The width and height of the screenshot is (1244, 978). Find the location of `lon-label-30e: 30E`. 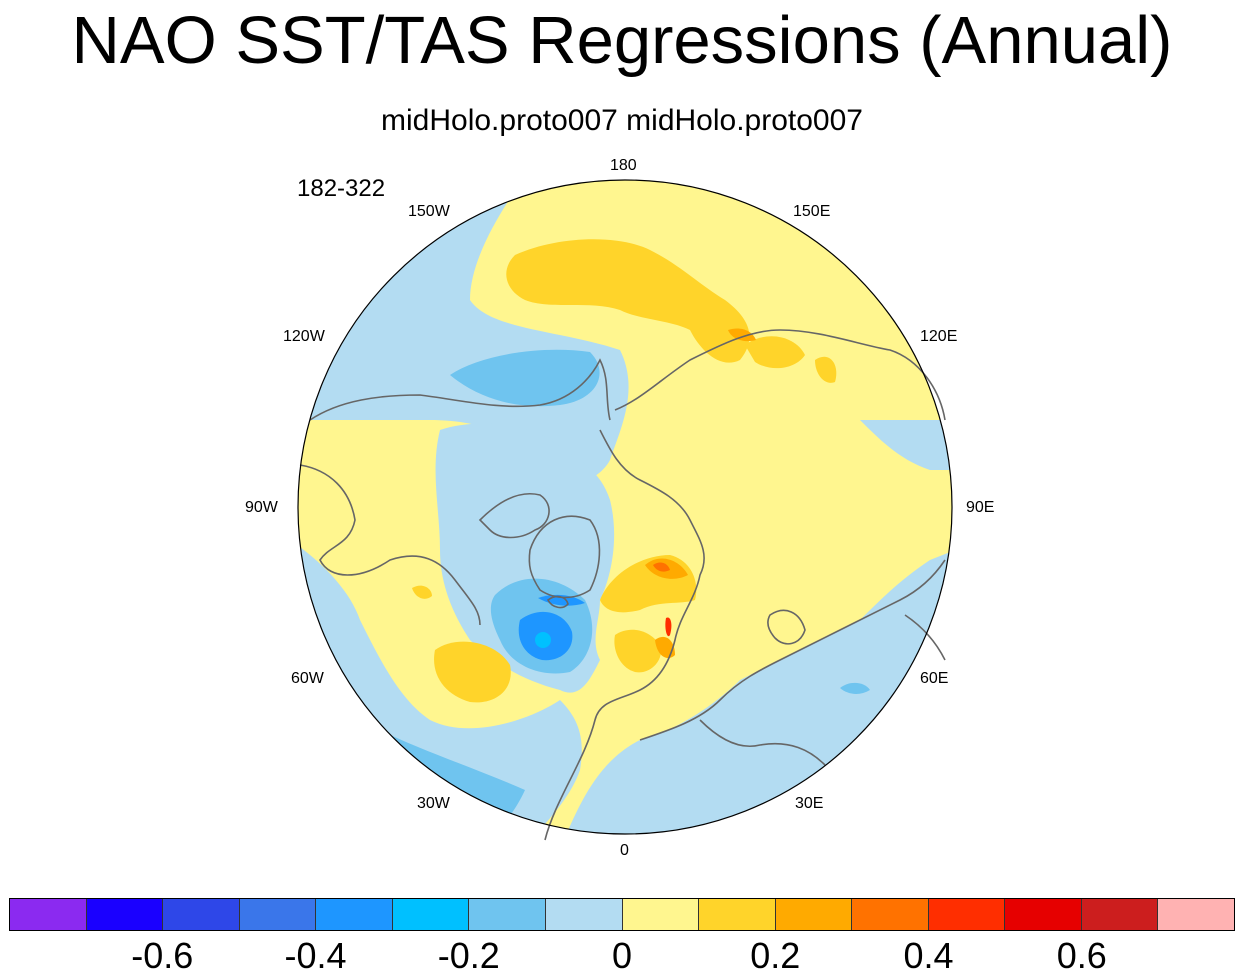

lon-label-30e: 30E is located at coordinates (809, 803).